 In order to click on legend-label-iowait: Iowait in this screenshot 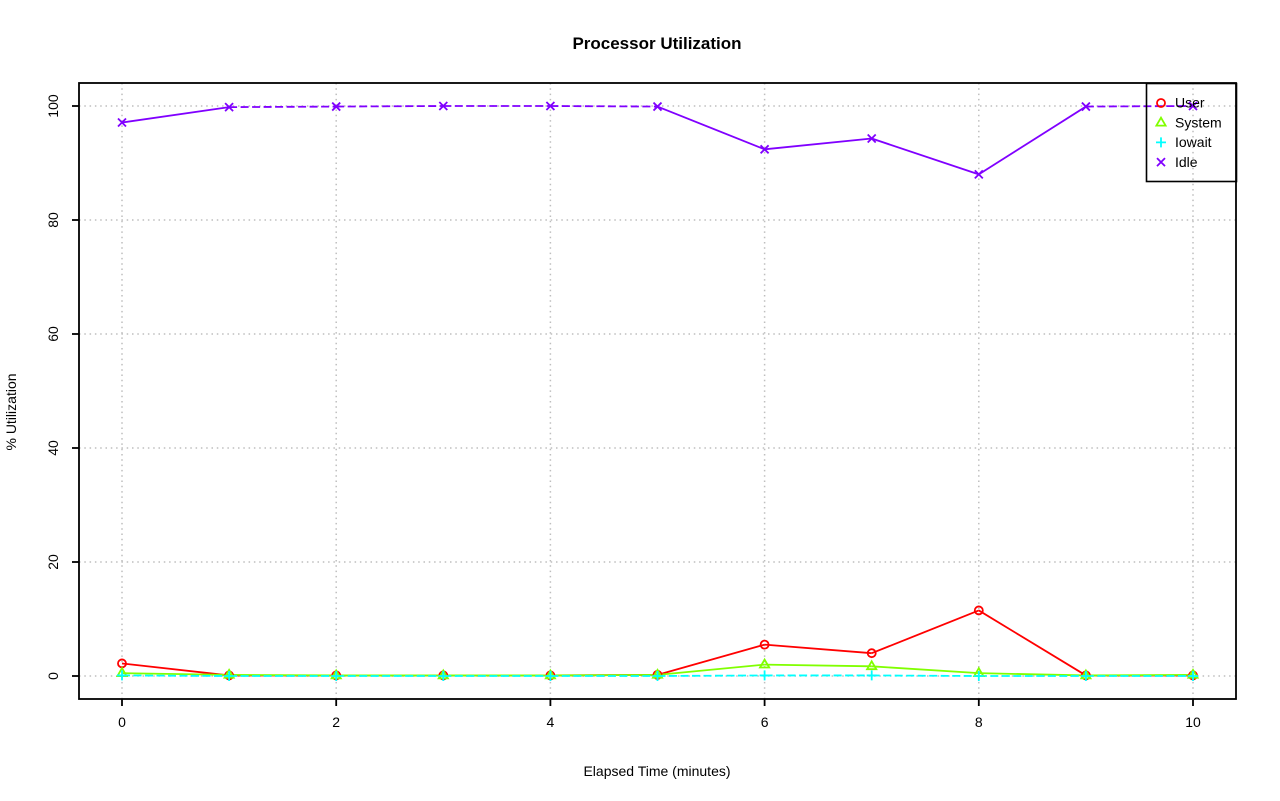, I will do `click(1193, 142)`.